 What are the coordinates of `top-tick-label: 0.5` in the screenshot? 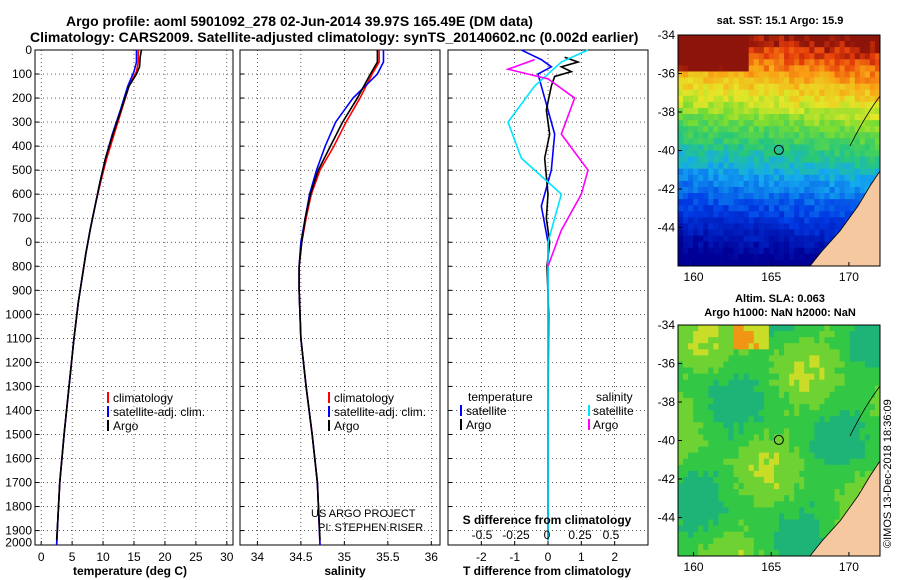 It's located at (611, 535).